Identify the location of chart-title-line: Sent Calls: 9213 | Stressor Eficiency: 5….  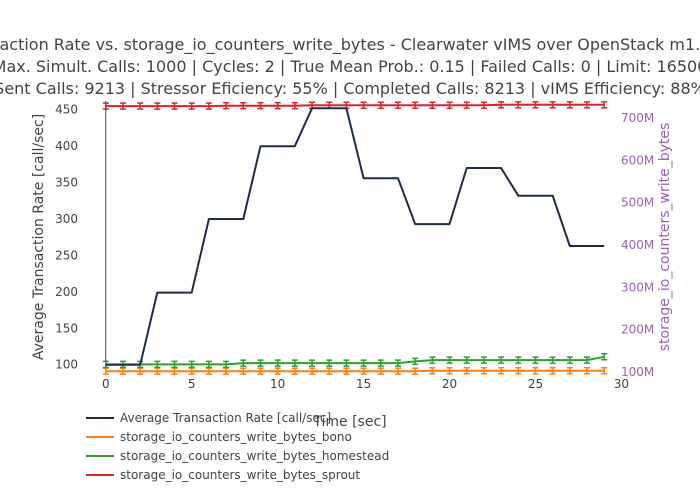
(350, 88).